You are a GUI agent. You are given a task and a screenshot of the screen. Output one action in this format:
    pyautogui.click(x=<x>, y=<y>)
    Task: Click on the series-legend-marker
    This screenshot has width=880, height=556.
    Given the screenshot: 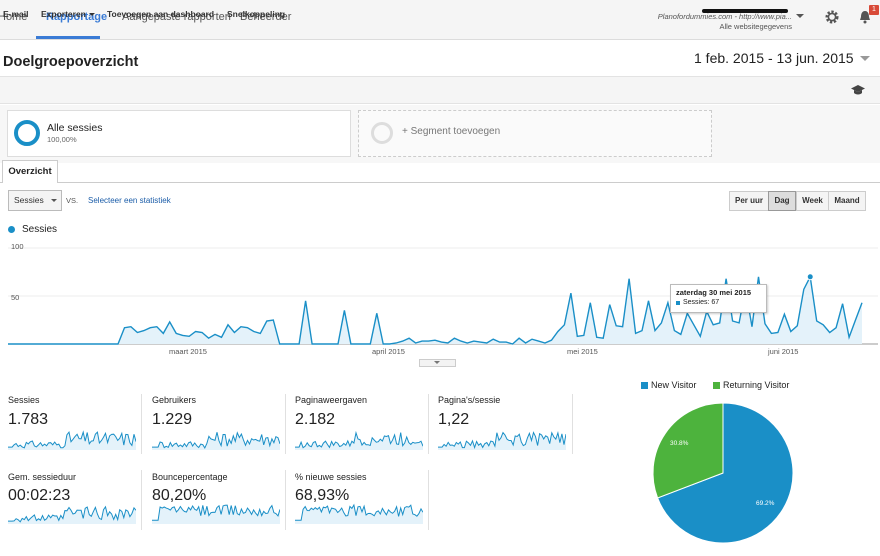 What is the action you would take?
    pyautogui.click(x=11, y=229)
    